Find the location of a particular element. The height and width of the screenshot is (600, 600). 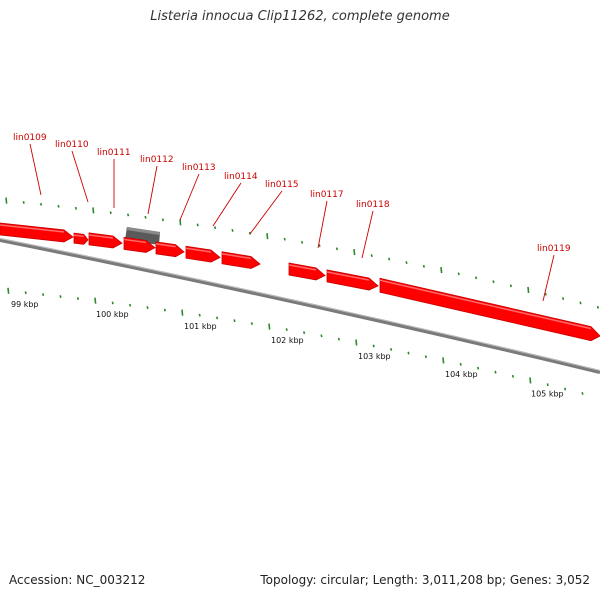

gene-label: lin0118 is located at coordinates (373, 205).